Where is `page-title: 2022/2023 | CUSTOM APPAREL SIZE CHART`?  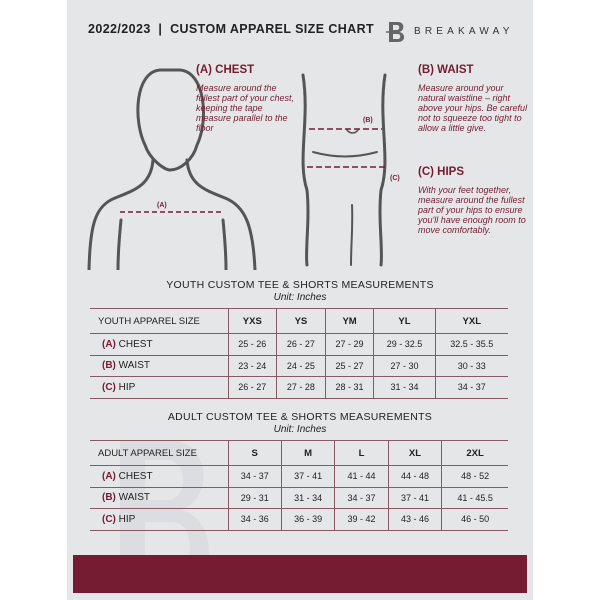 page-title: 2022/2023 | CUSTOM APPAREL SIZE CHART is located at coordinates (231, 29).